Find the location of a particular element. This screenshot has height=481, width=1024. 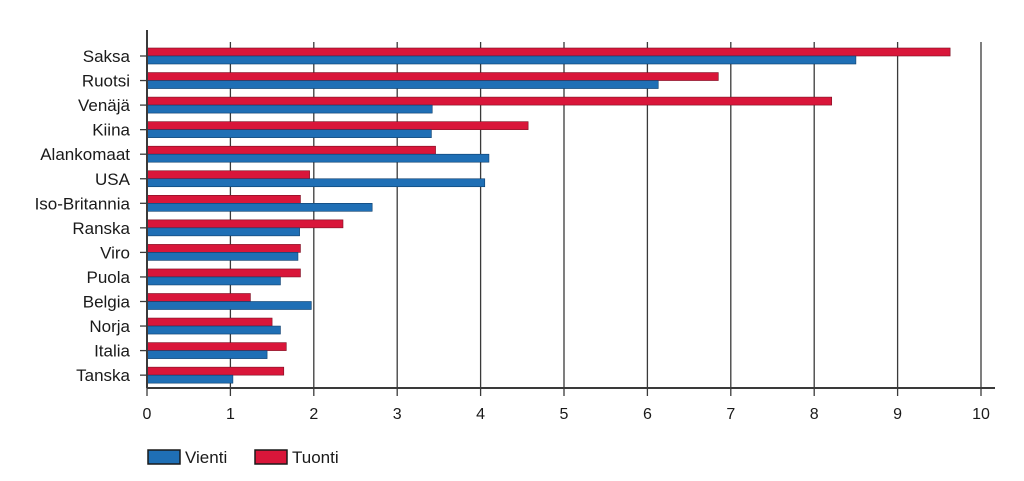

legend: Vienti Tuonti is located at coordinates (243, 457).